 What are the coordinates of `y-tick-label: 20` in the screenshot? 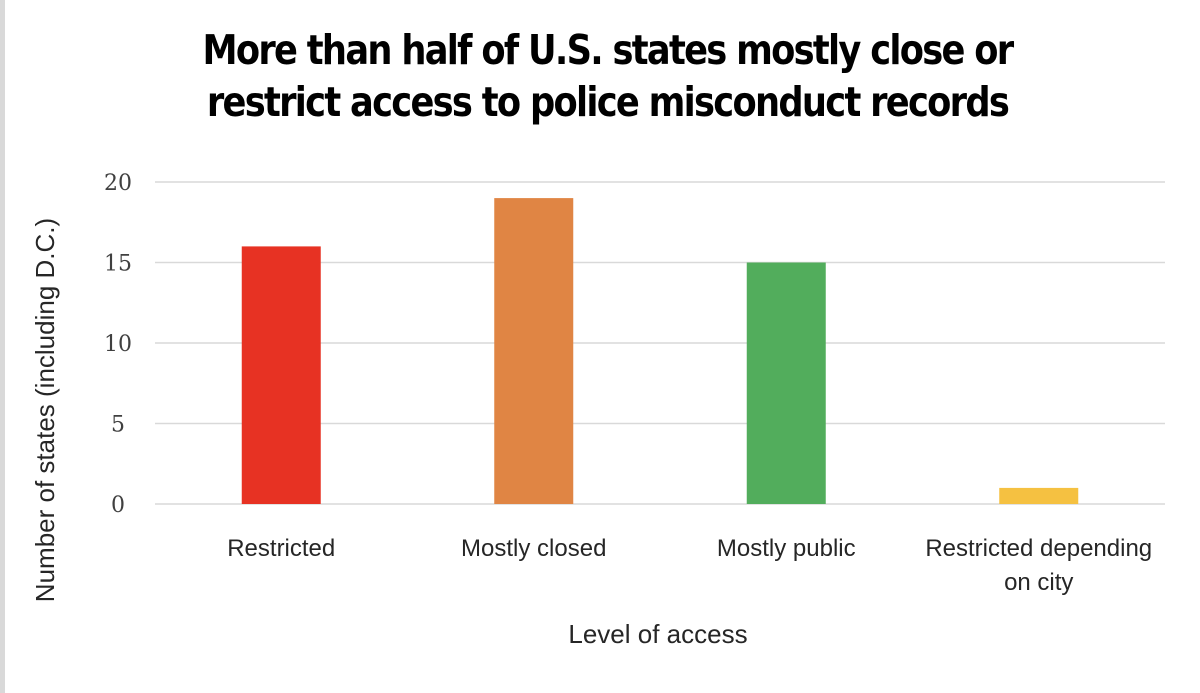 It's located at (118, 183).